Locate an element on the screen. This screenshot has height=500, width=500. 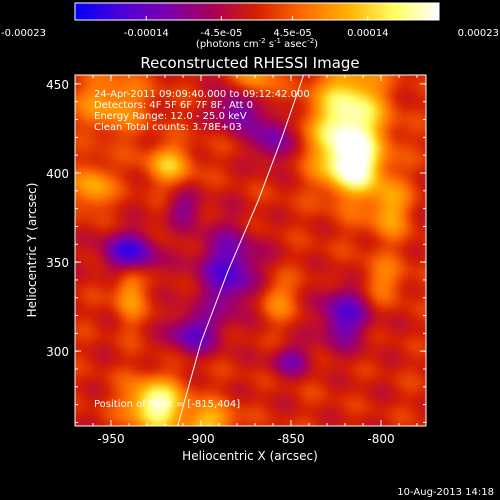
x-tick-label: -950 is located at coordinates (110, 439).